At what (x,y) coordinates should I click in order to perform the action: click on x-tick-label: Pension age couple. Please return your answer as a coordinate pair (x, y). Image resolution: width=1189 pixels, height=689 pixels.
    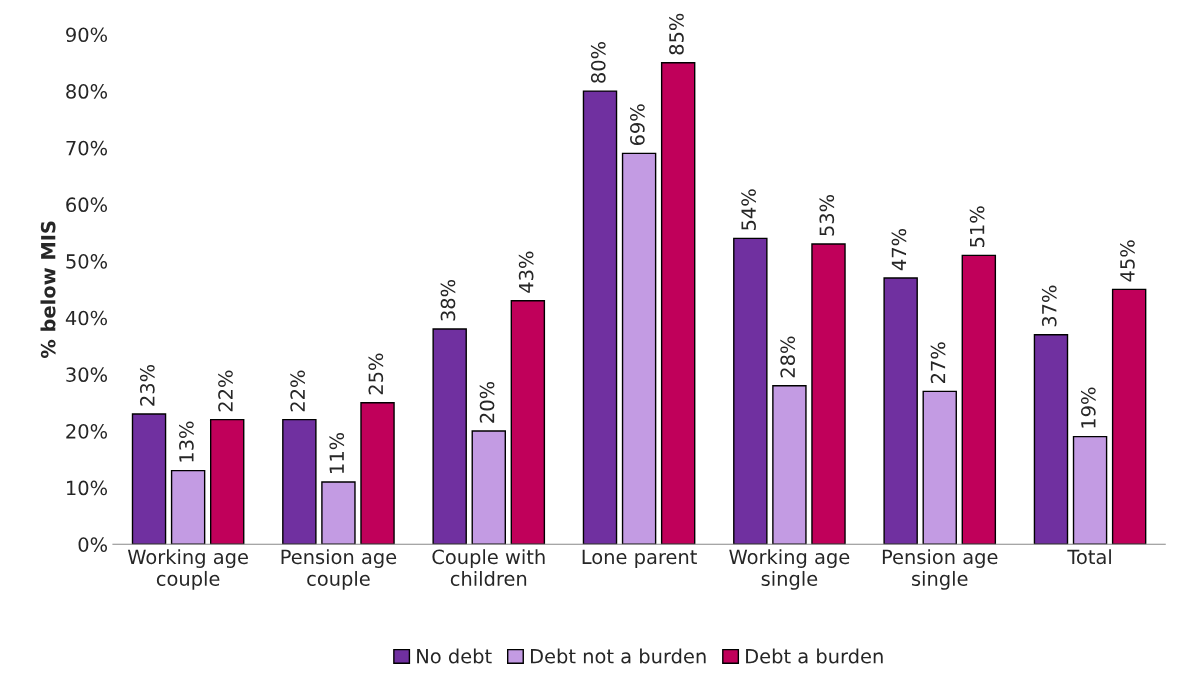
    Looking at the image, I should click on (339, 569).